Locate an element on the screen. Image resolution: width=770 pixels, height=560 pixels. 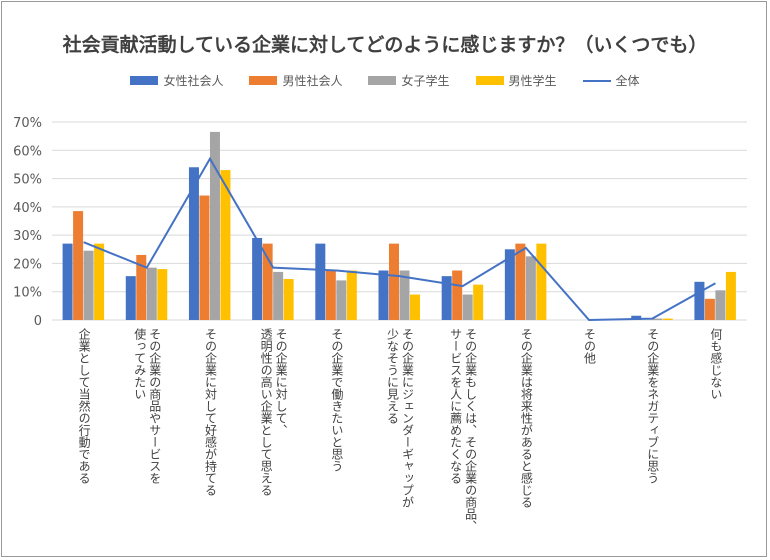
y-tick-label: 30% is located at coordinates (27, 236).